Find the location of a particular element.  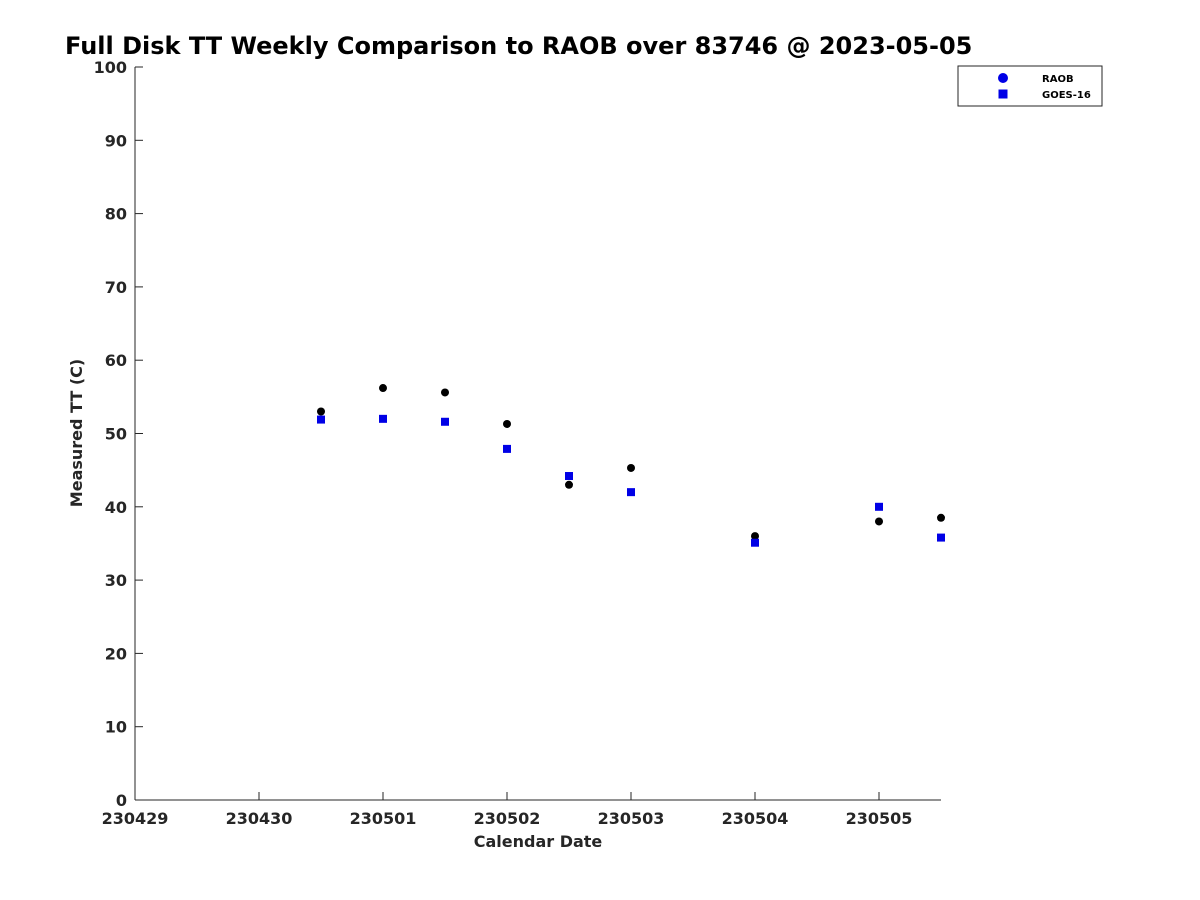

x-tick-label: 230502 is located at coordinates (507, 818).